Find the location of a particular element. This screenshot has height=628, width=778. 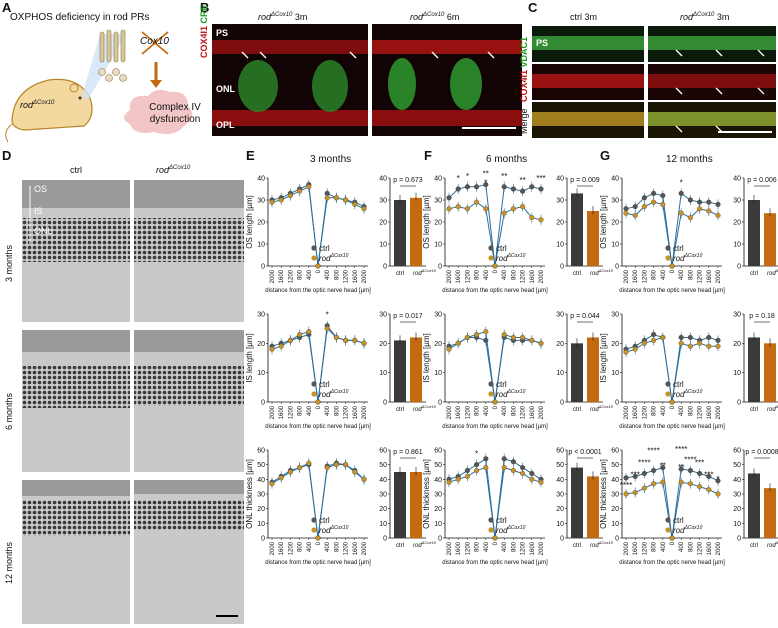

y-axis-label: ONL thickness [µm] is located at coordinates (603, 494).